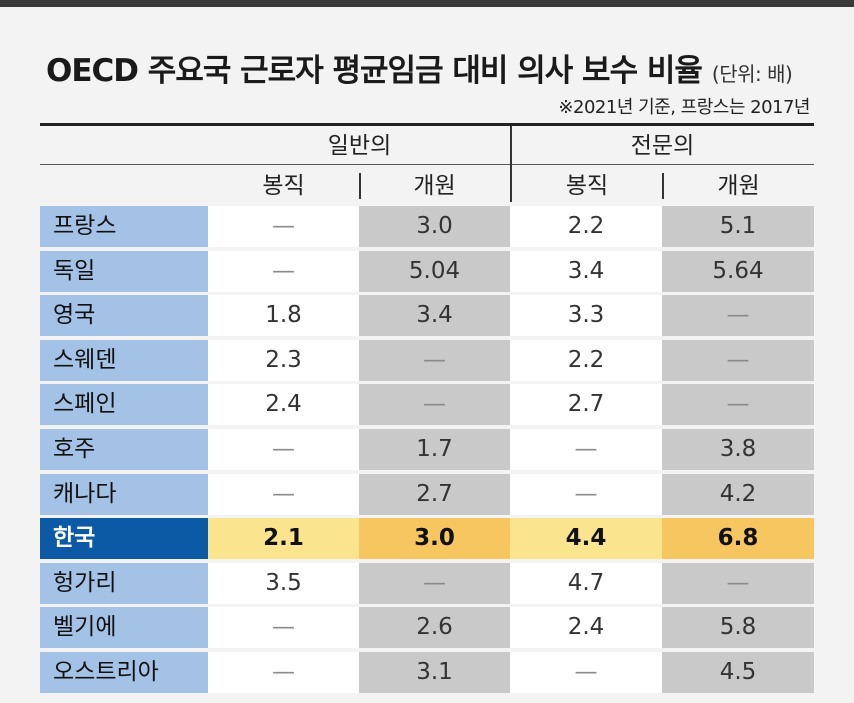  I want to click on table-row: 캐나다 —2.7—4.2, so click(427, 494).